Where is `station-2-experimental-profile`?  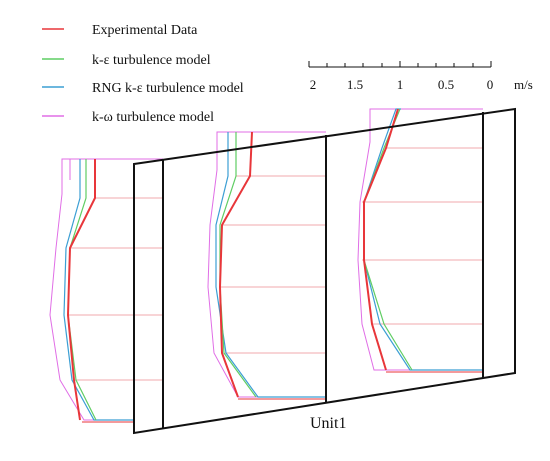 station-2-experimental-profile is located at coordinates (235, 264).